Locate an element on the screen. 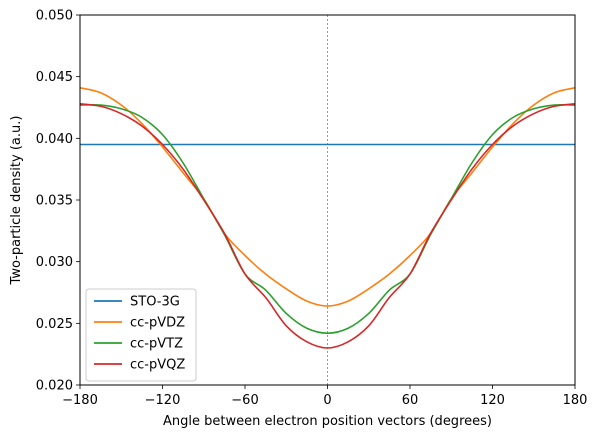 The image size is (598, 438). legend-label: cc-pVDZ is located at coordinates (157, 323).